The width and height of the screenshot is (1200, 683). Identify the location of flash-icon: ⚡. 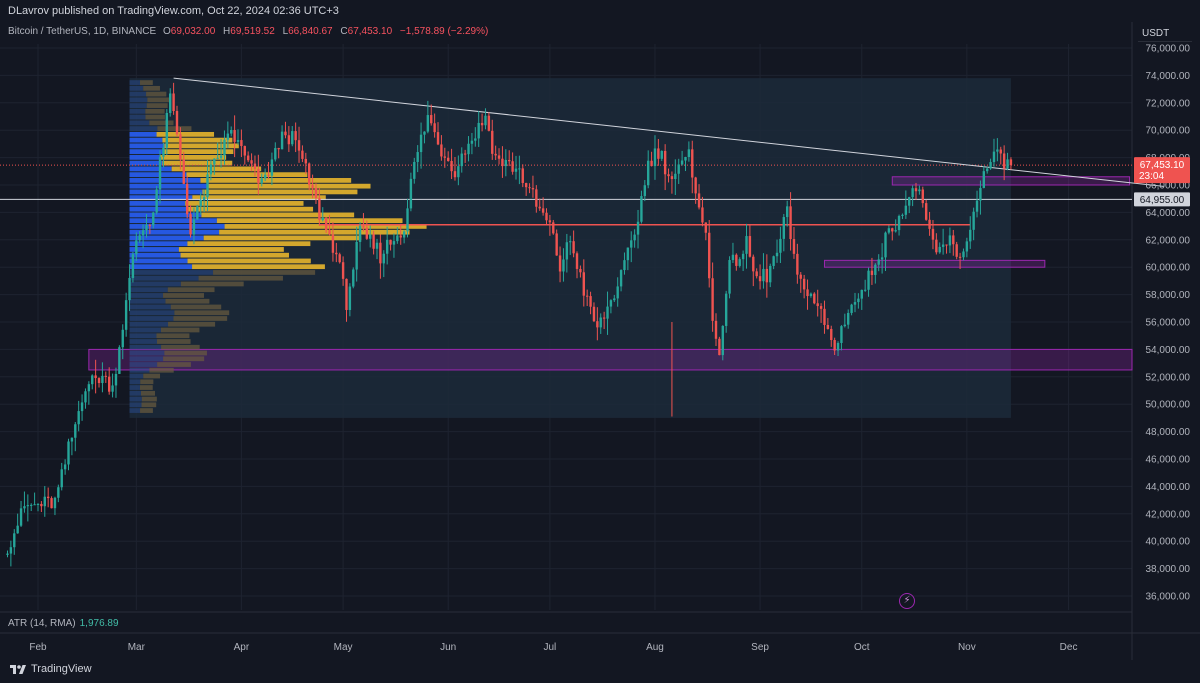
(907, 601).